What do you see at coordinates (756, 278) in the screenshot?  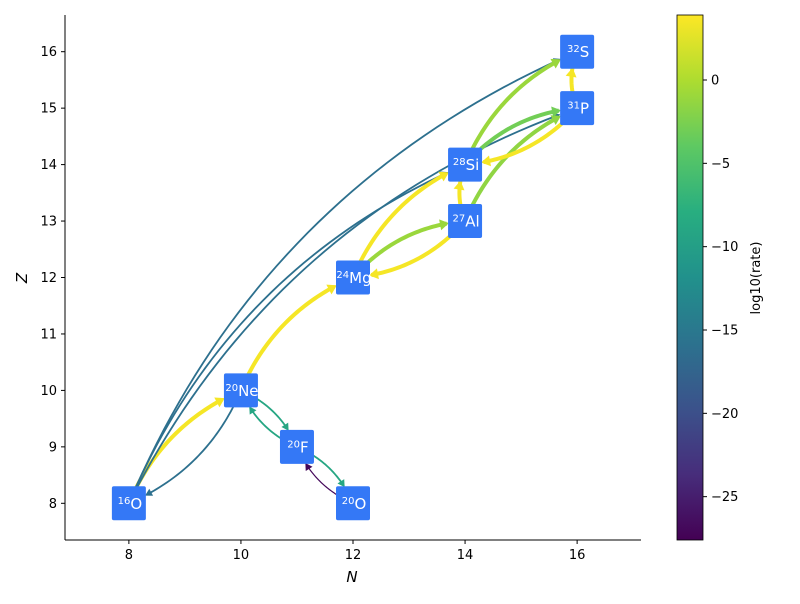 I see `colorbar-label: log10(rate)` at bounding box center [756, 278].